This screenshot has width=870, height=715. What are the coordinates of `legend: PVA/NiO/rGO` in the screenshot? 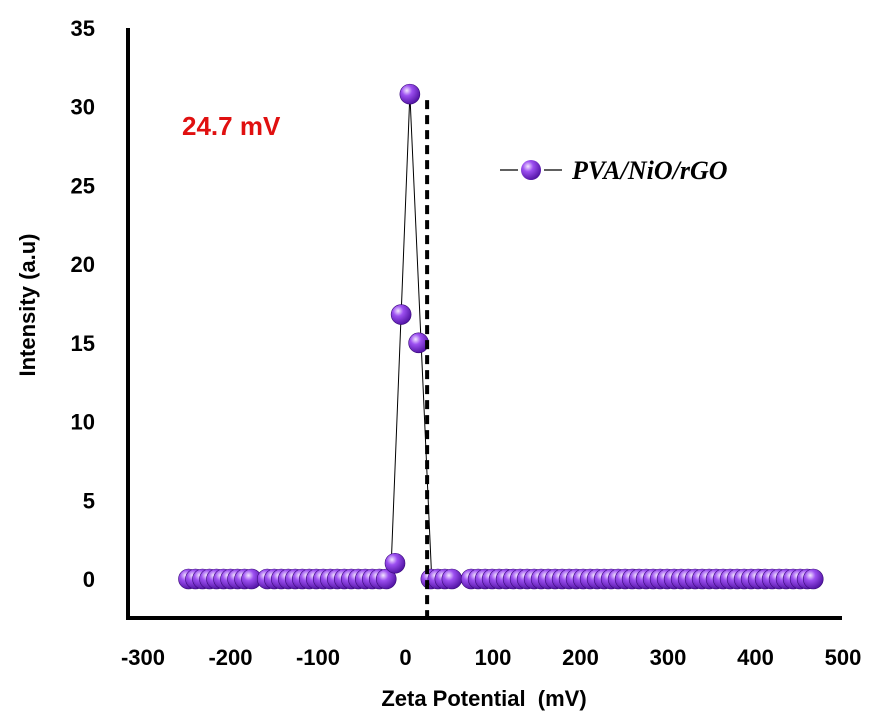 It's located at (614, 170).